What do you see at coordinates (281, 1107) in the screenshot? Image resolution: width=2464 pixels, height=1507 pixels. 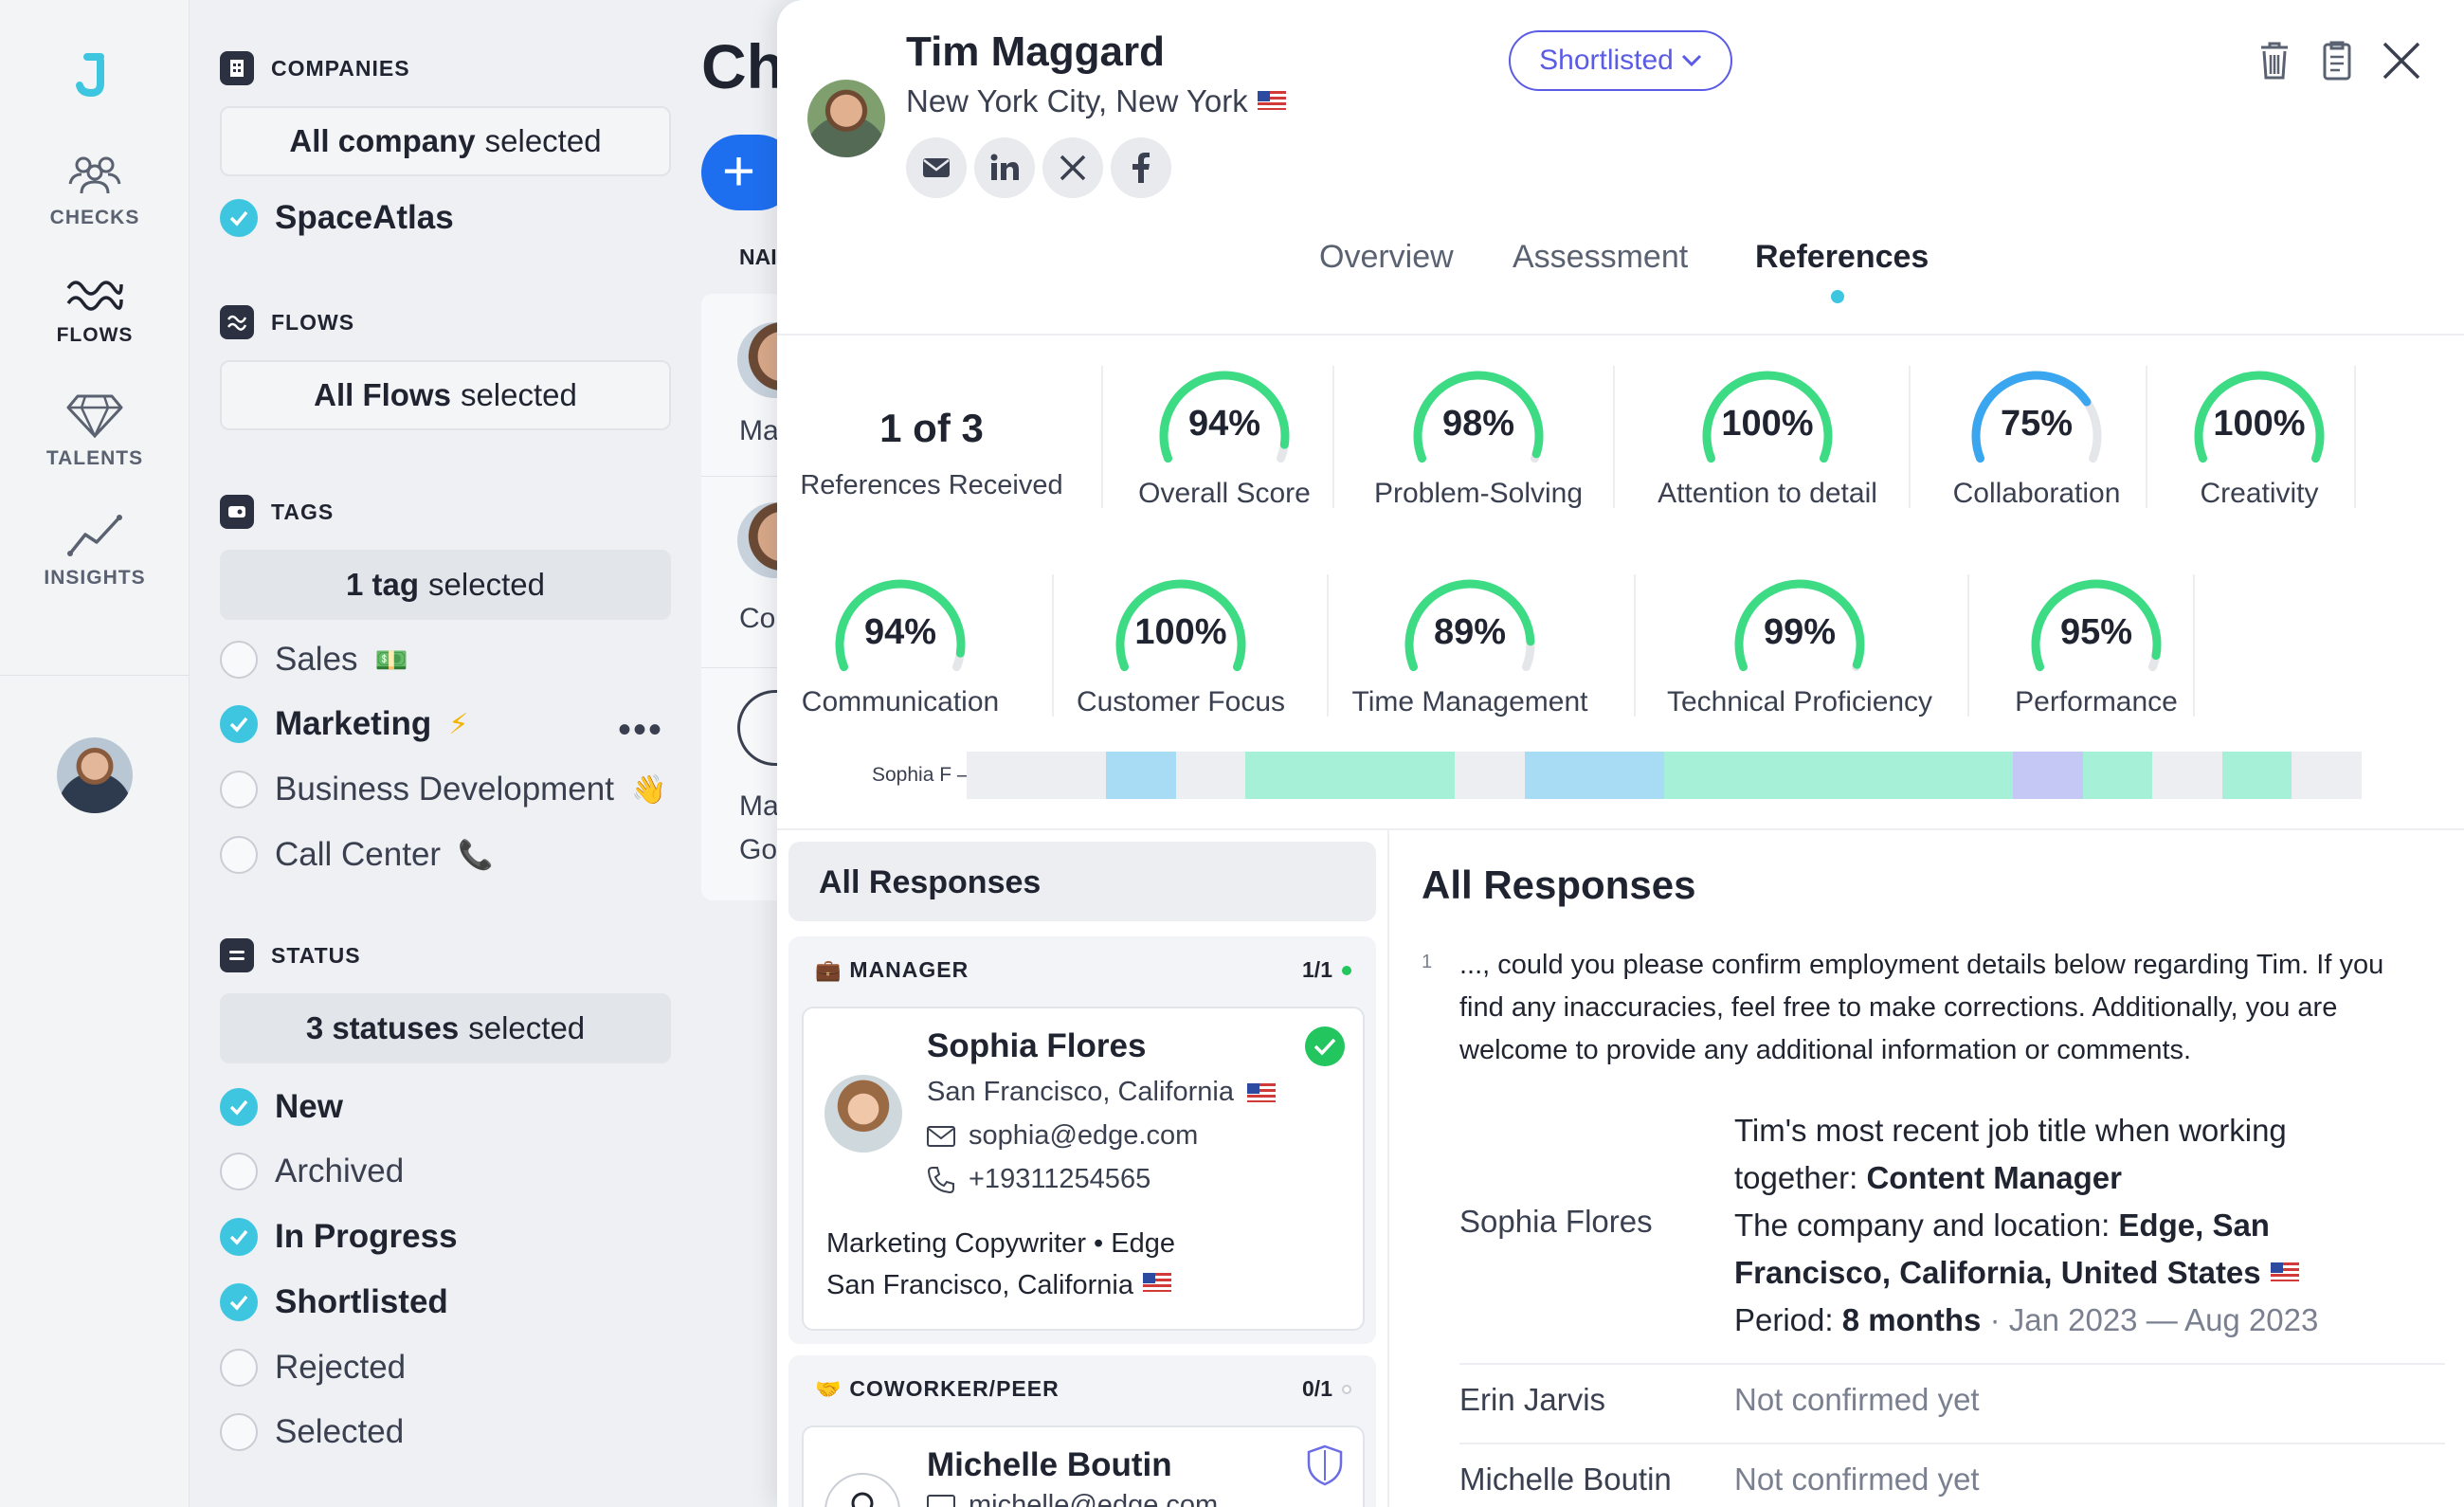 I see `status-option-new: New` at bounding box center [281, 1107].